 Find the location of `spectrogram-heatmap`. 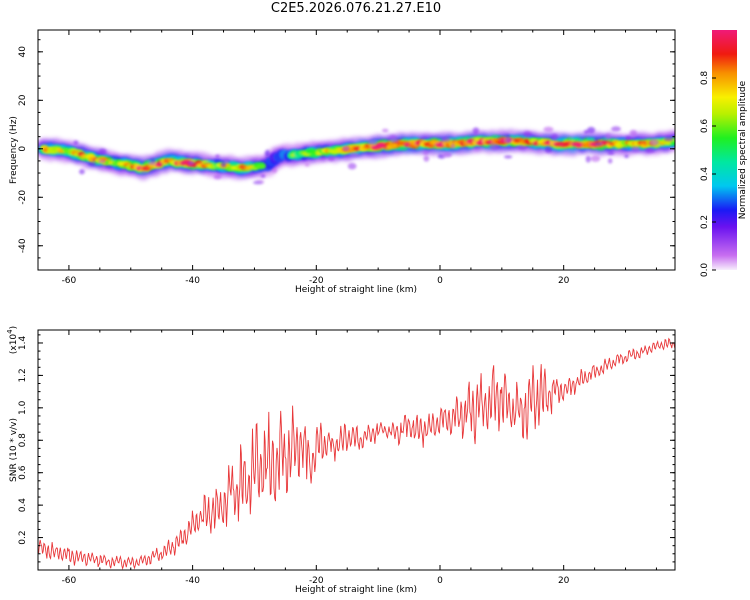

spectrogram-heatmap is located at coordinates (356, 155).